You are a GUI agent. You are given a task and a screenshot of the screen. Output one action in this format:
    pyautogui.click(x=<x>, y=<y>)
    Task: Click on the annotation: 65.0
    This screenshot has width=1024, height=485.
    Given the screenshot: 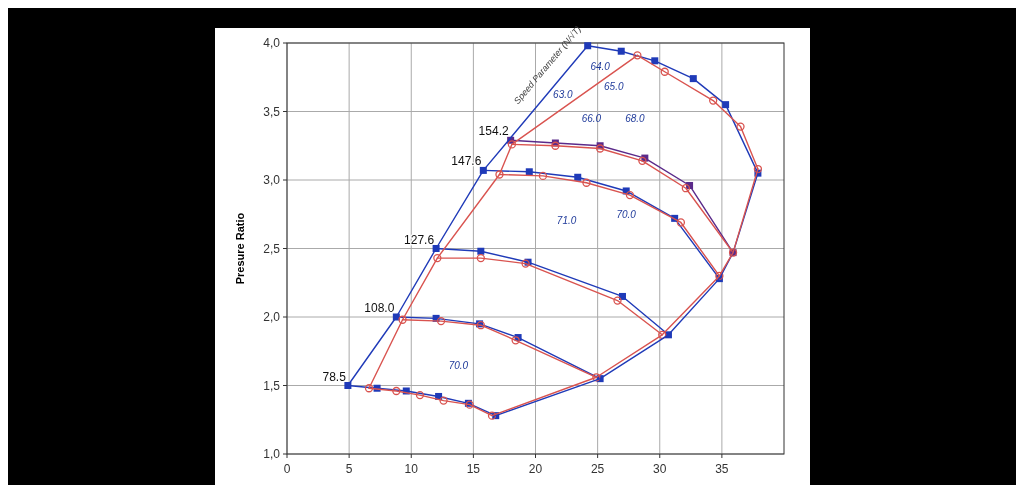 What is the action you would take?
    pyautogui.click(x=614, y=86)
    